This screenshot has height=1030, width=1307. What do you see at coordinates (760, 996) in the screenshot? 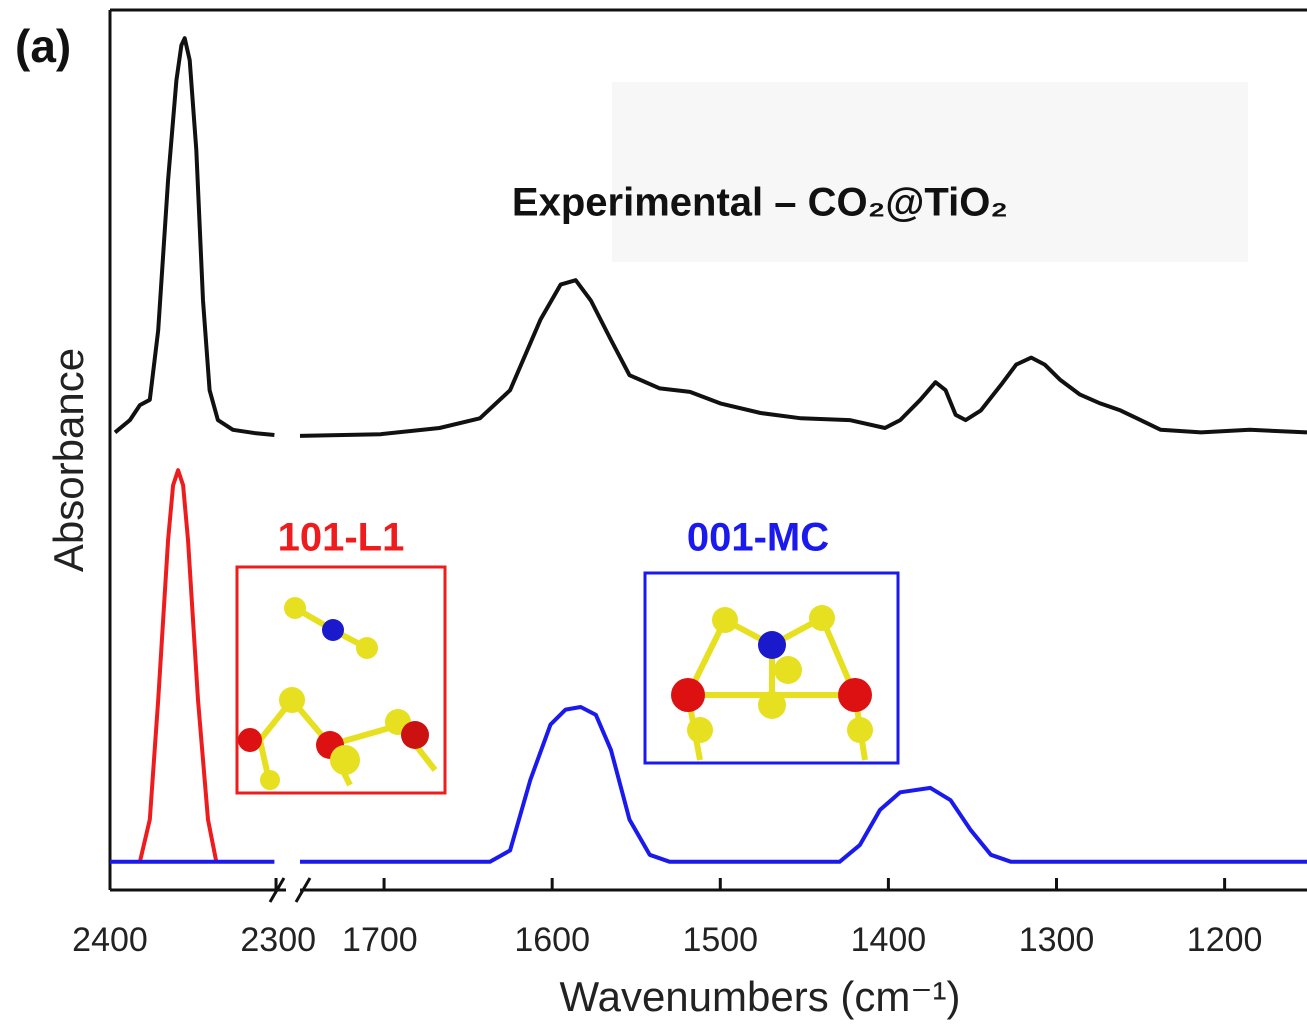
I see `x-axis-label: Wavenumbers (cm⁻¹)` at bounding box center [760, 996].